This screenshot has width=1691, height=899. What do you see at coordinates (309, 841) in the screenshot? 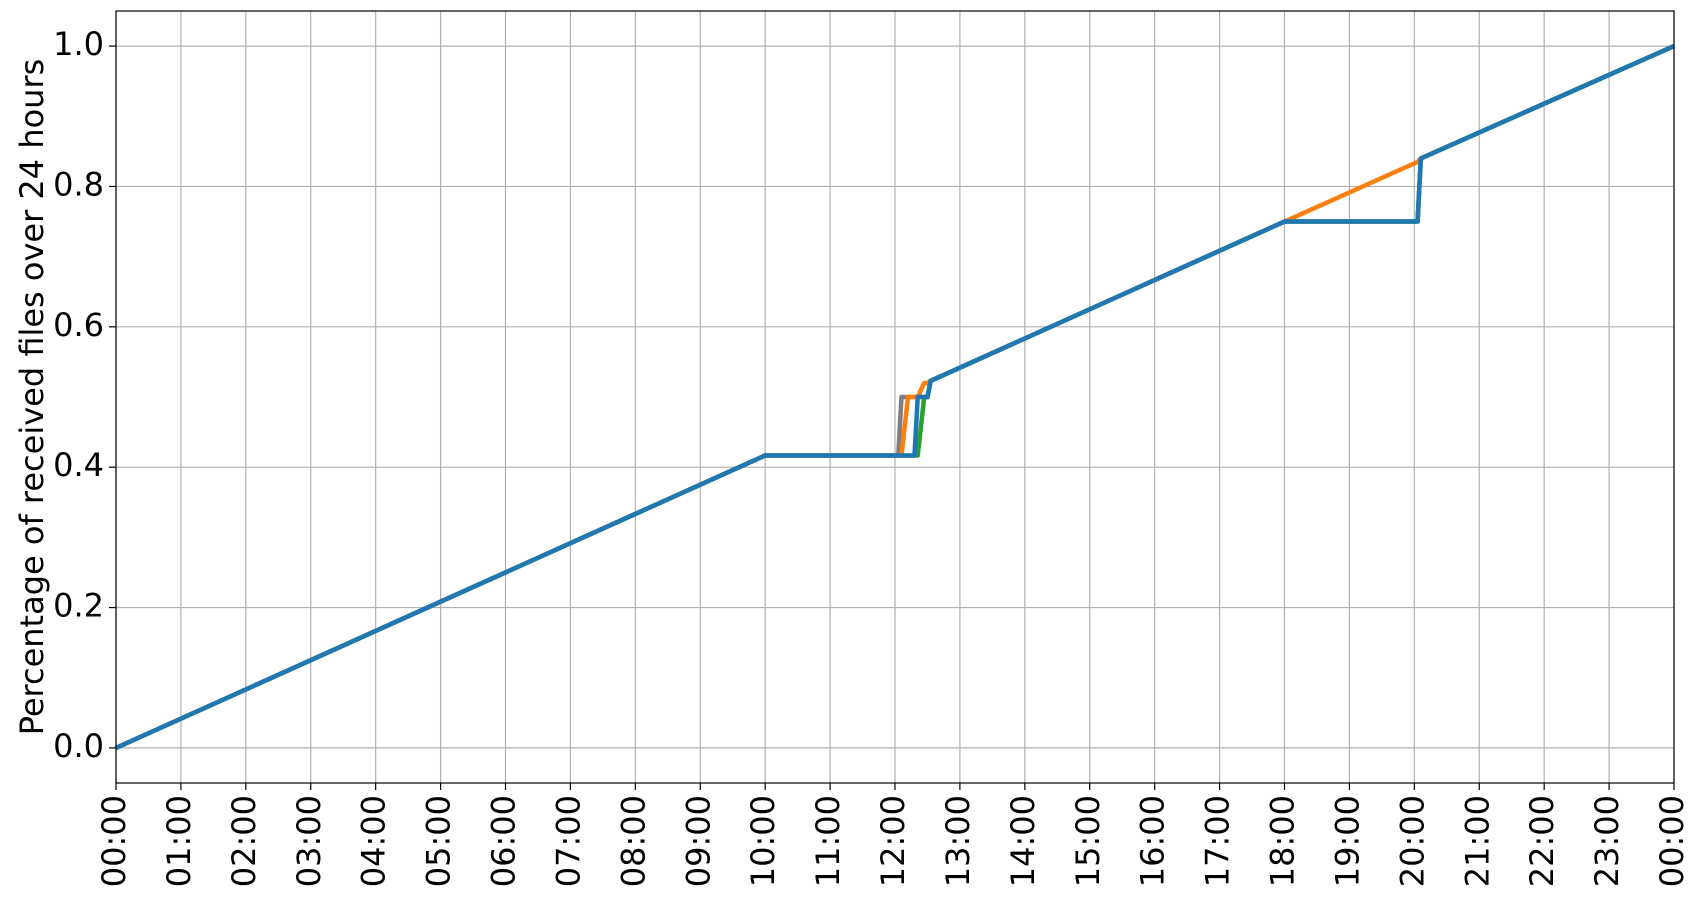
I see `x-tick-label: 03:00` at bounding box center [309, 841].